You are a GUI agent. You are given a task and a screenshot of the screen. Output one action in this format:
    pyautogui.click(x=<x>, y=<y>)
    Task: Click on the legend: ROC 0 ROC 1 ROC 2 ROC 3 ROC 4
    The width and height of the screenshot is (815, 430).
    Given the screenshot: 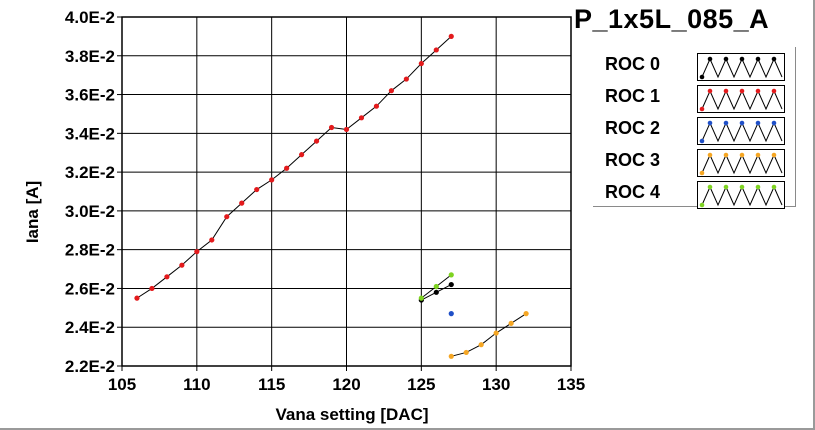 What is the action you would take?
    pyautogui.click(x=694, y=128)
    